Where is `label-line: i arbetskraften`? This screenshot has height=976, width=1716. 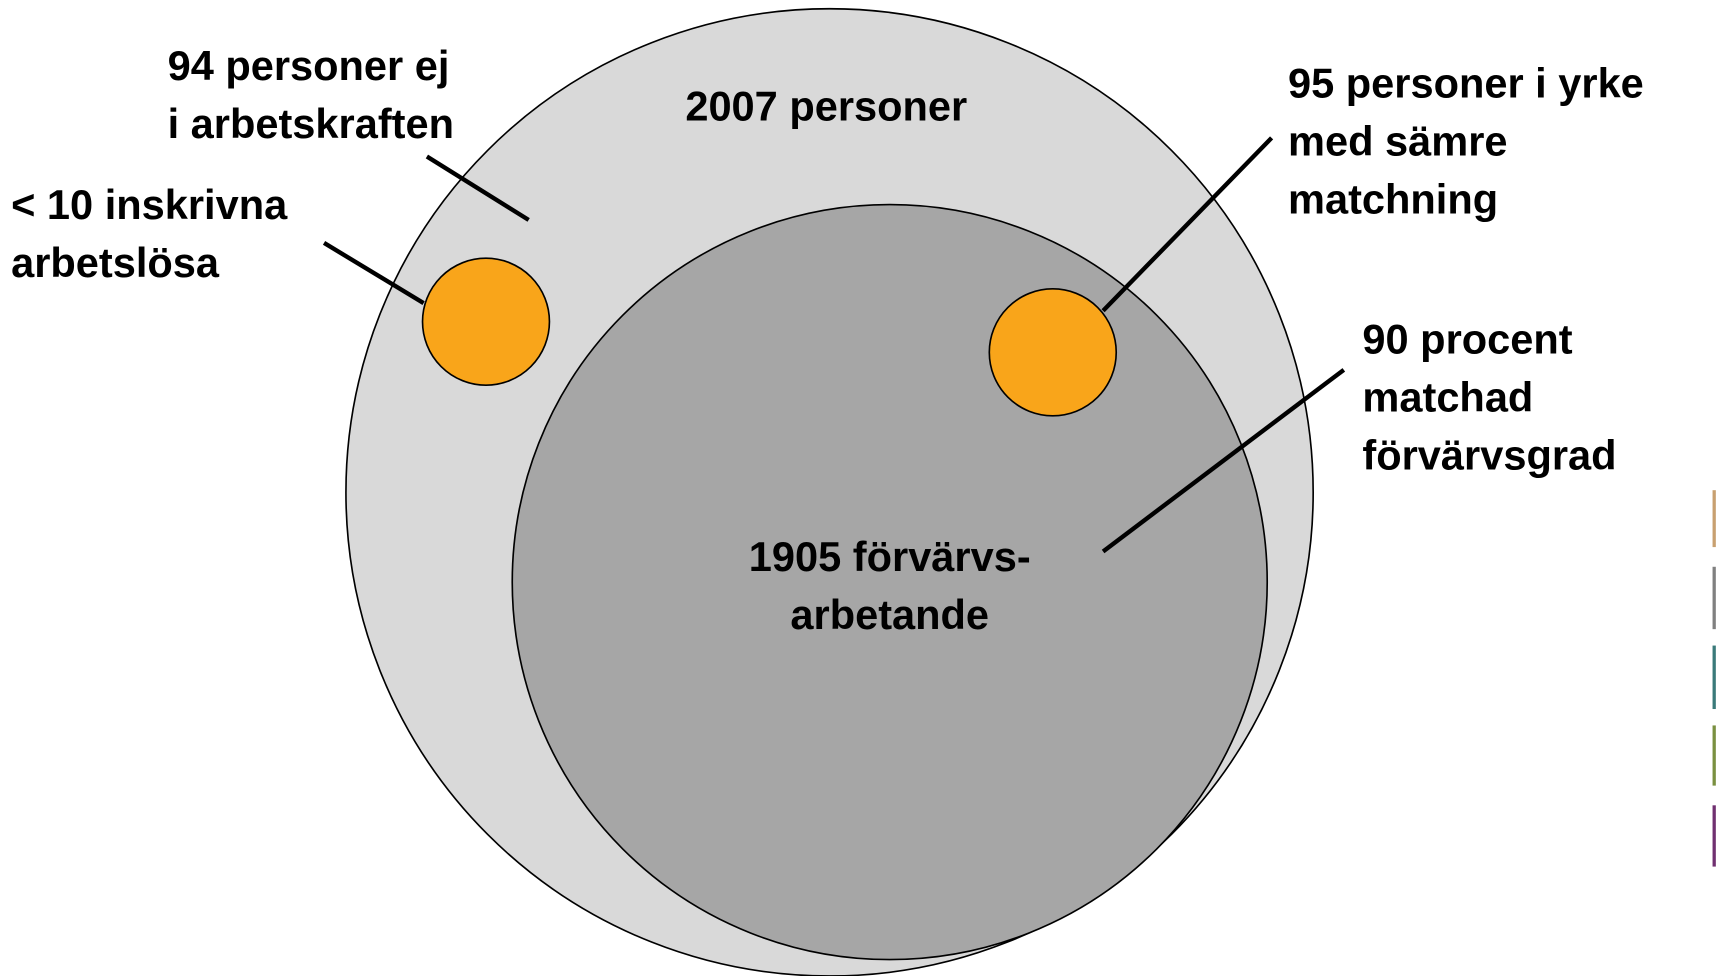 label-line: i arbetskraften is located at coordinates (311, 123).